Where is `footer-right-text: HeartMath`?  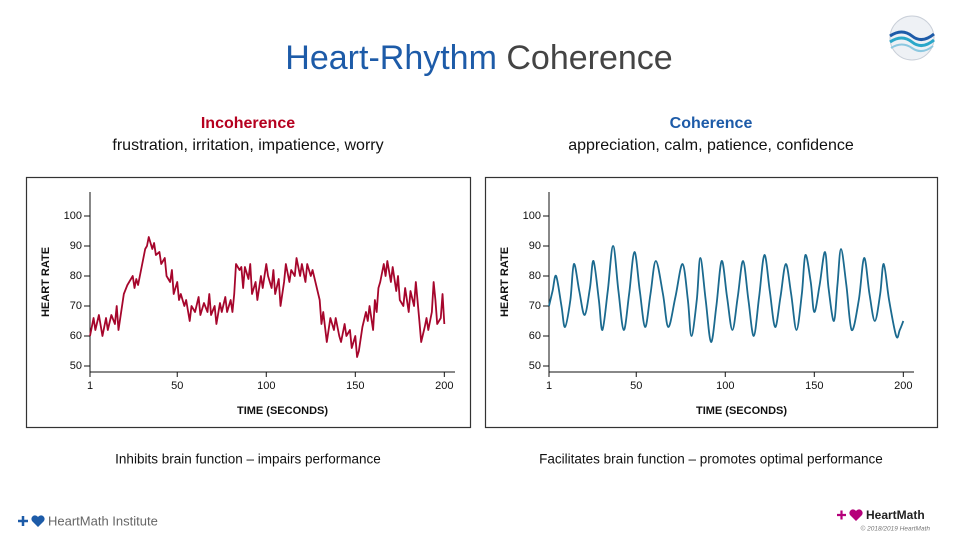
footer-right-text: HeartMath is located at coordinates (895, 515).